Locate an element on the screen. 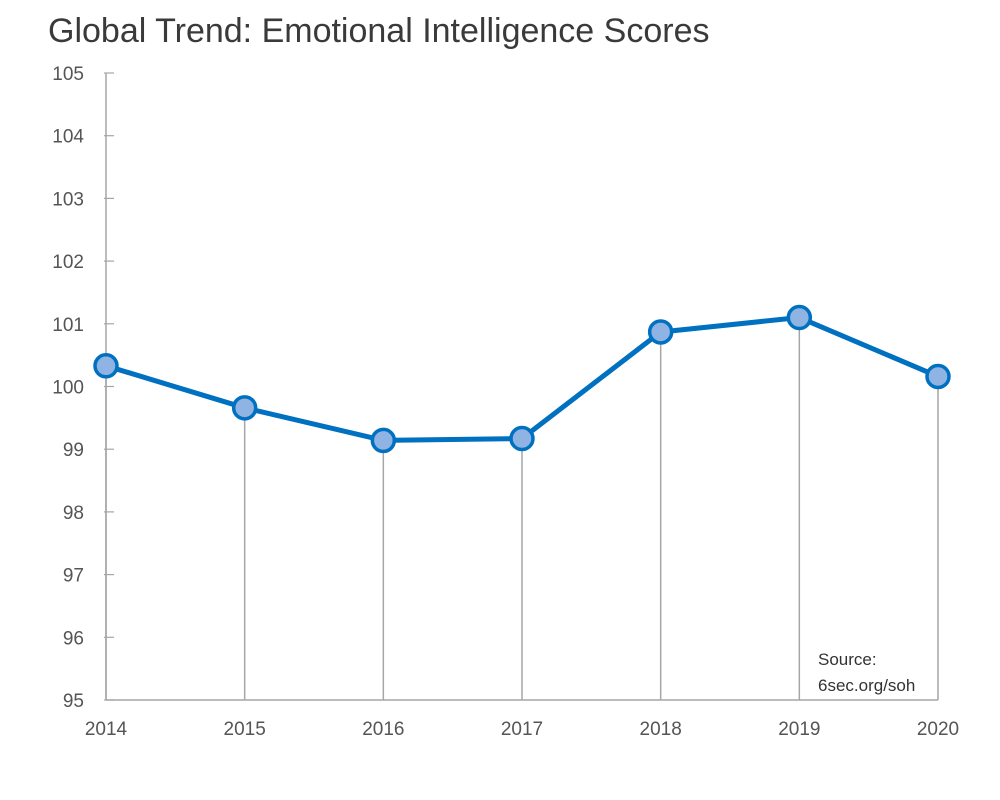  y-tick-label: 98 is located at coordinates (73, 513).